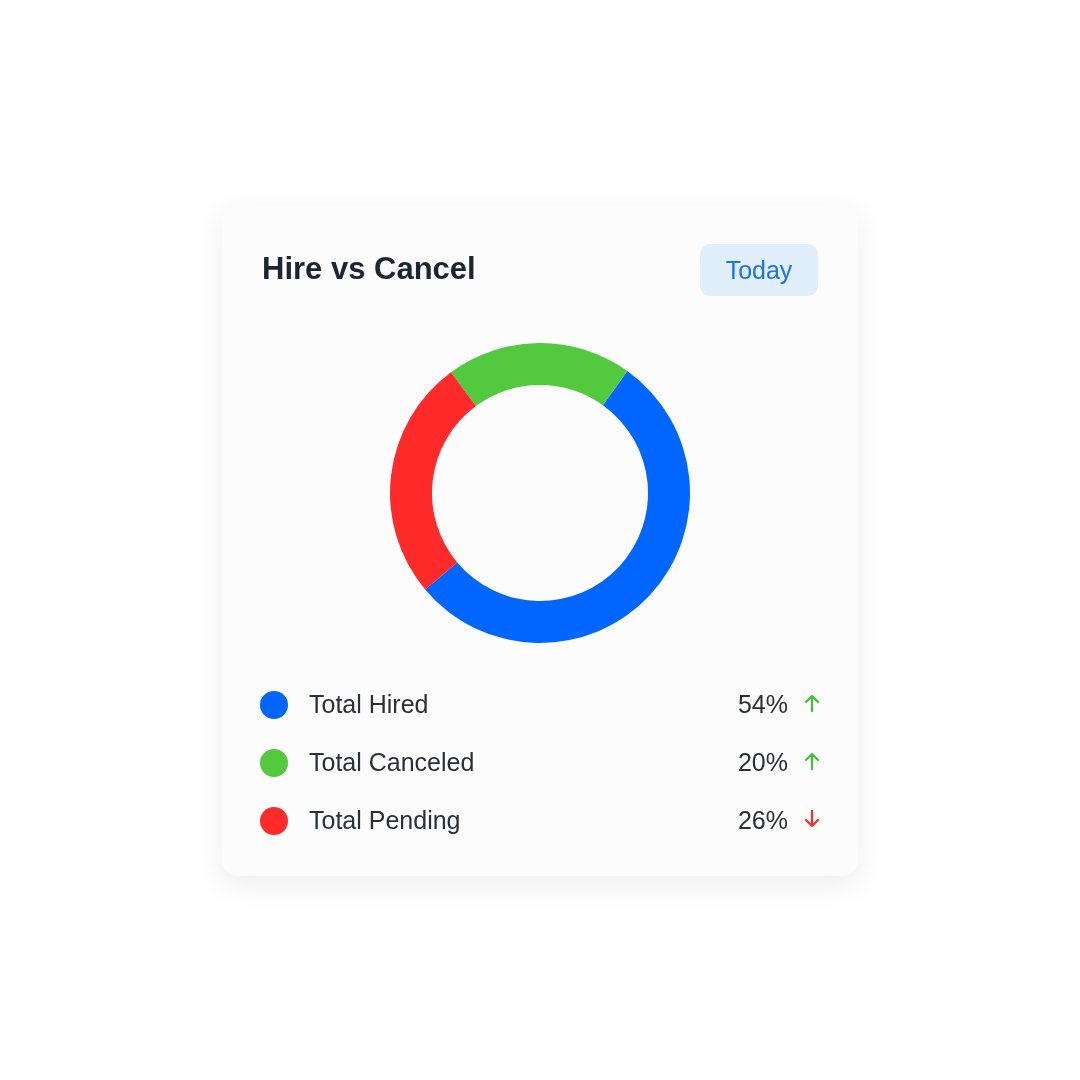 The image size is (1080, 1080). Describe the element at coordinates (385, 820) in the screenshot. I see `legend-label: Total Pending` at that location.